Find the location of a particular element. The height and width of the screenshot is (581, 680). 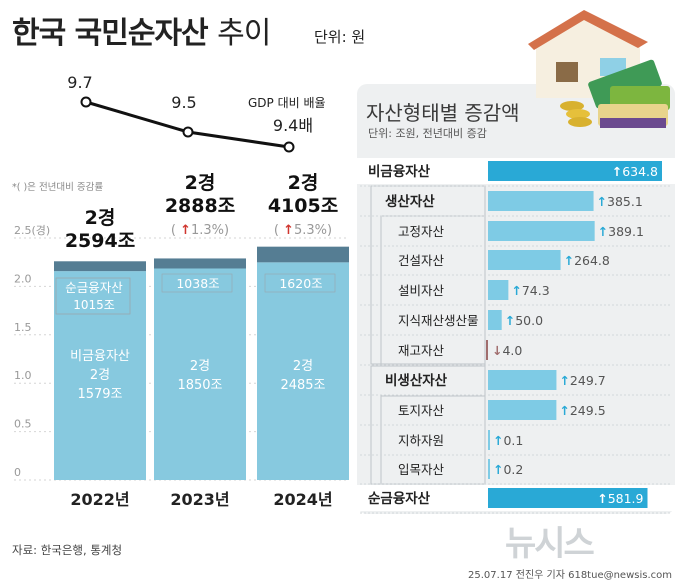

x-tick-label: 2023년 is located at coordinates (199, 499).